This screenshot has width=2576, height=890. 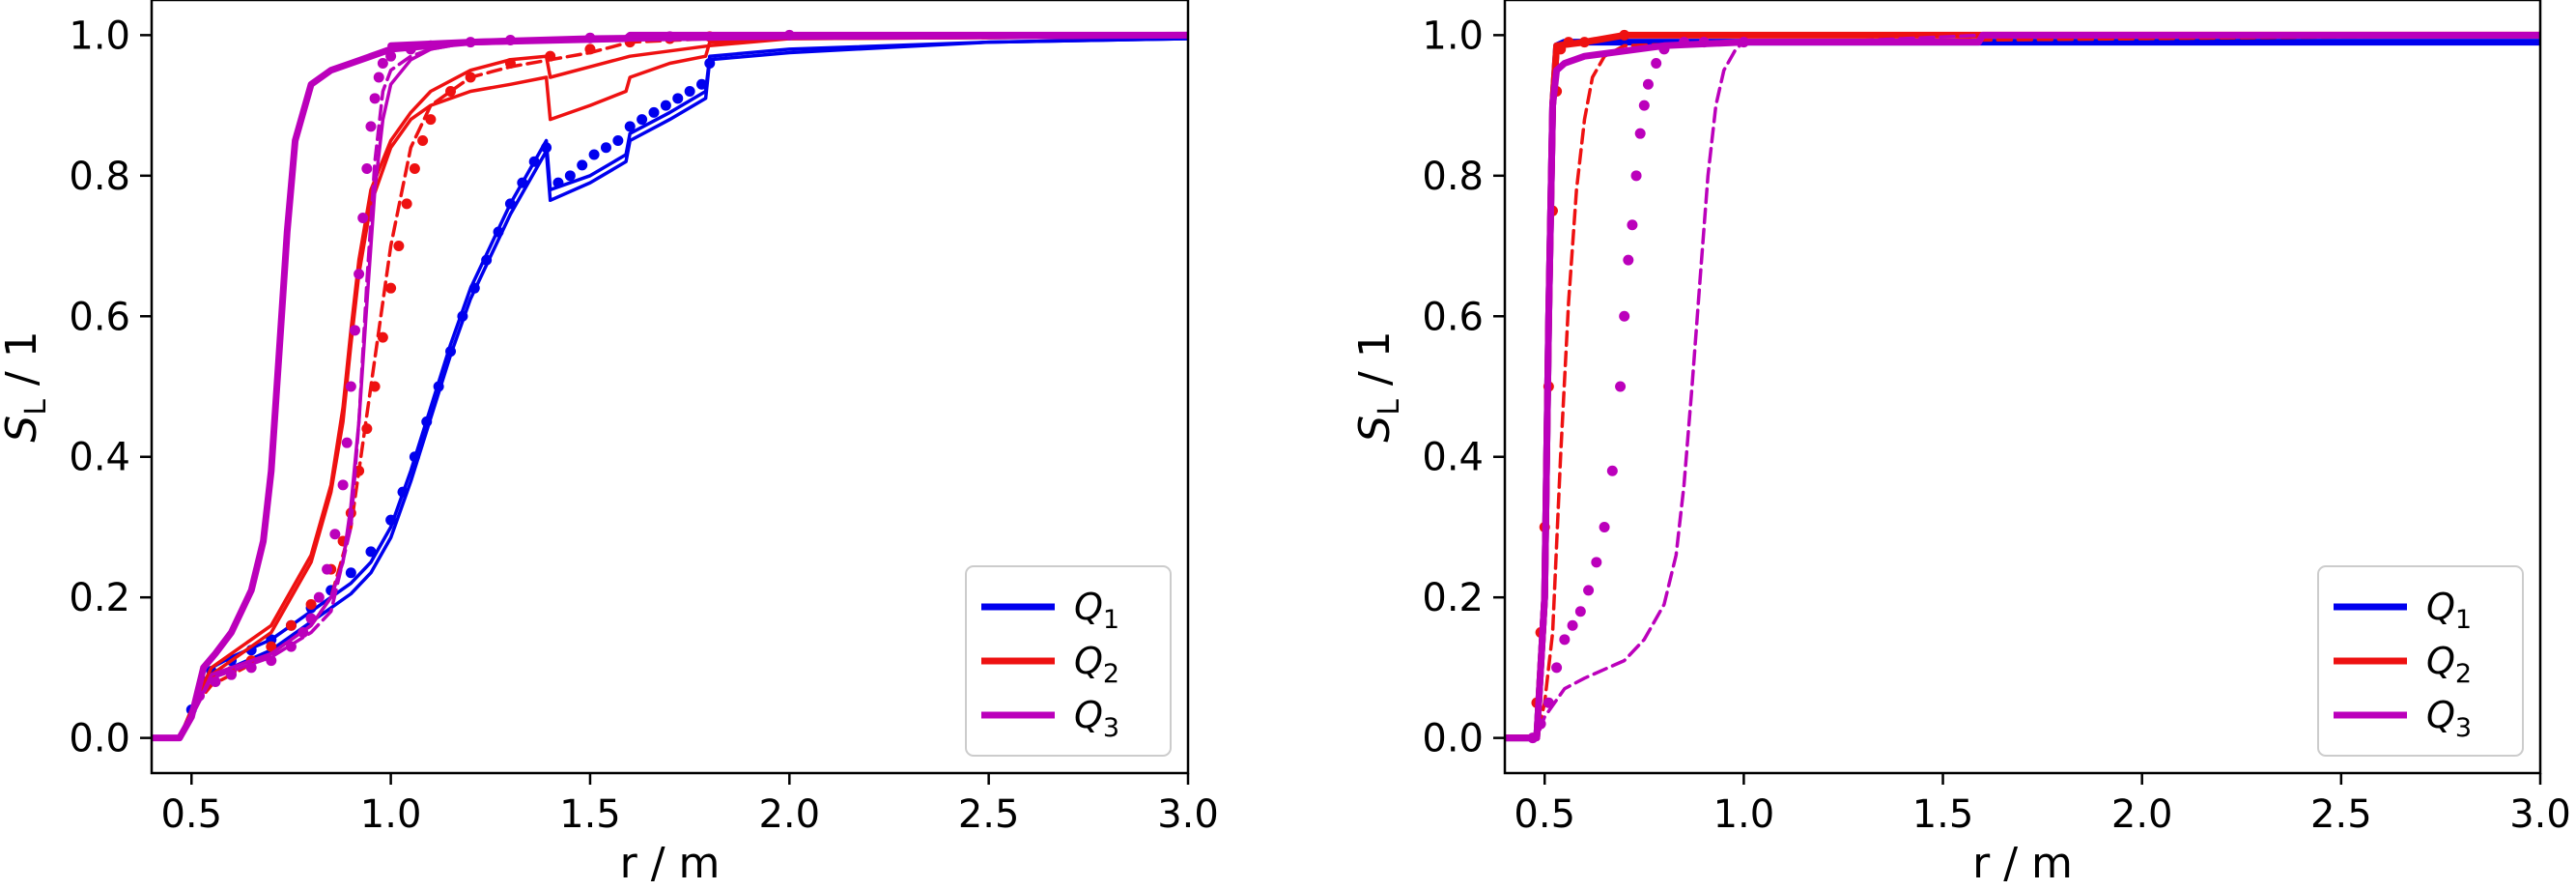 I want to click on y-tick-label: 0.8, so click(x=99, y=177).